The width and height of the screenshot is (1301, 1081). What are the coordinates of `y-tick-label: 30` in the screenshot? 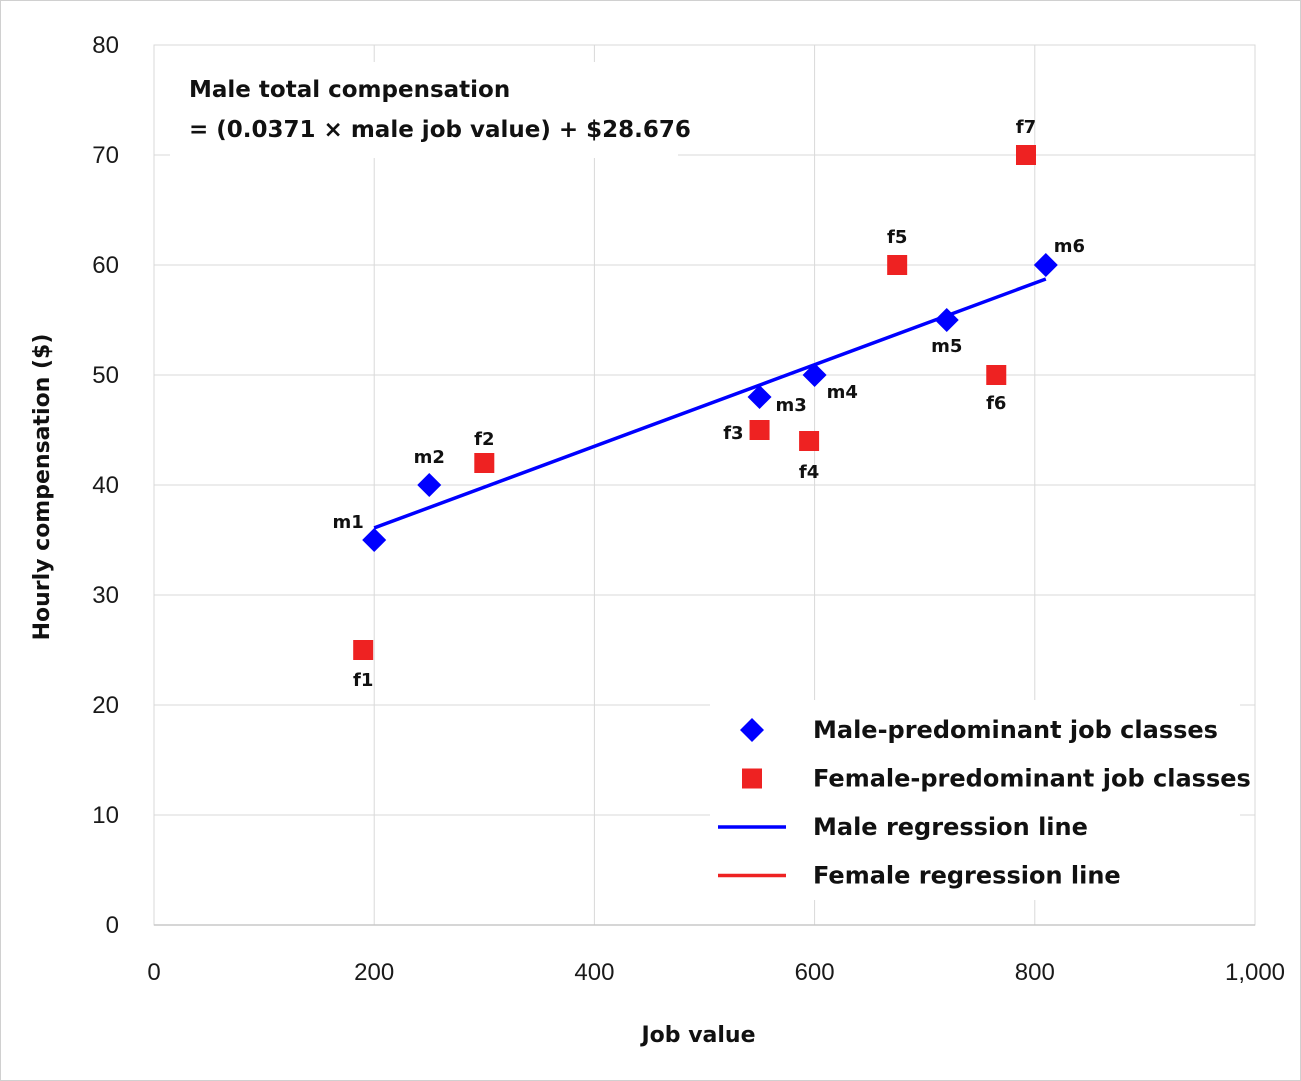 It's located at (105, 595).